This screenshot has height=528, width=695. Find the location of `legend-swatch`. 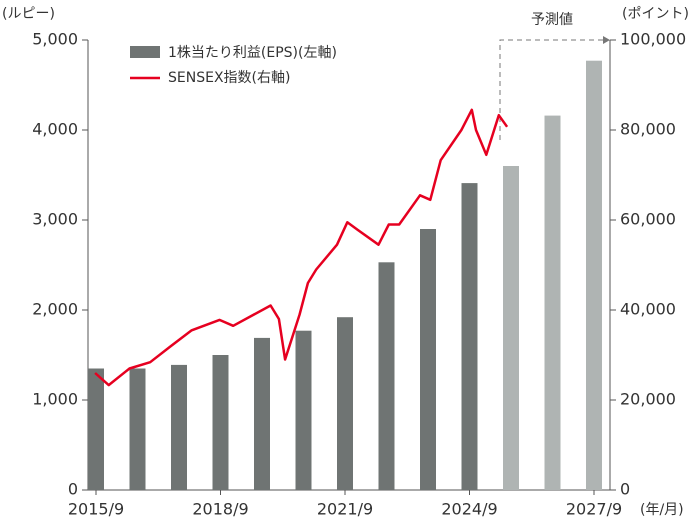

legend-swatch is located at coordinates (145, 52).